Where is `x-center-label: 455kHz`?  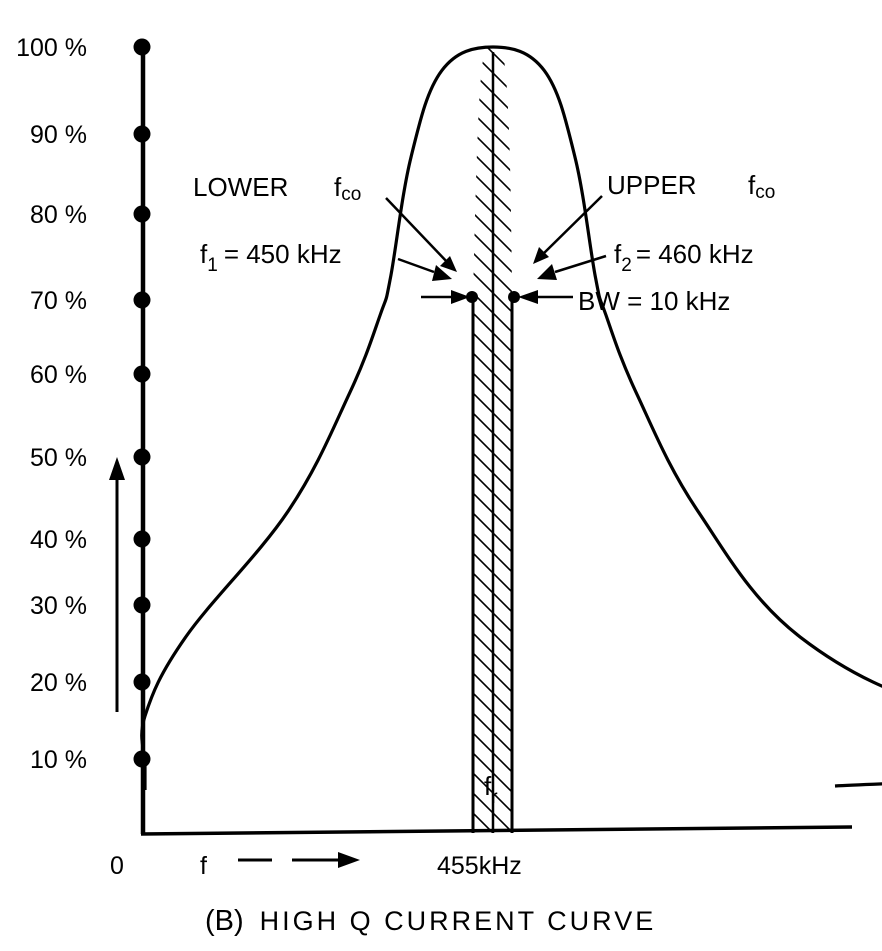 x-center-label: 455kHz is located at coordinates (479, 866).